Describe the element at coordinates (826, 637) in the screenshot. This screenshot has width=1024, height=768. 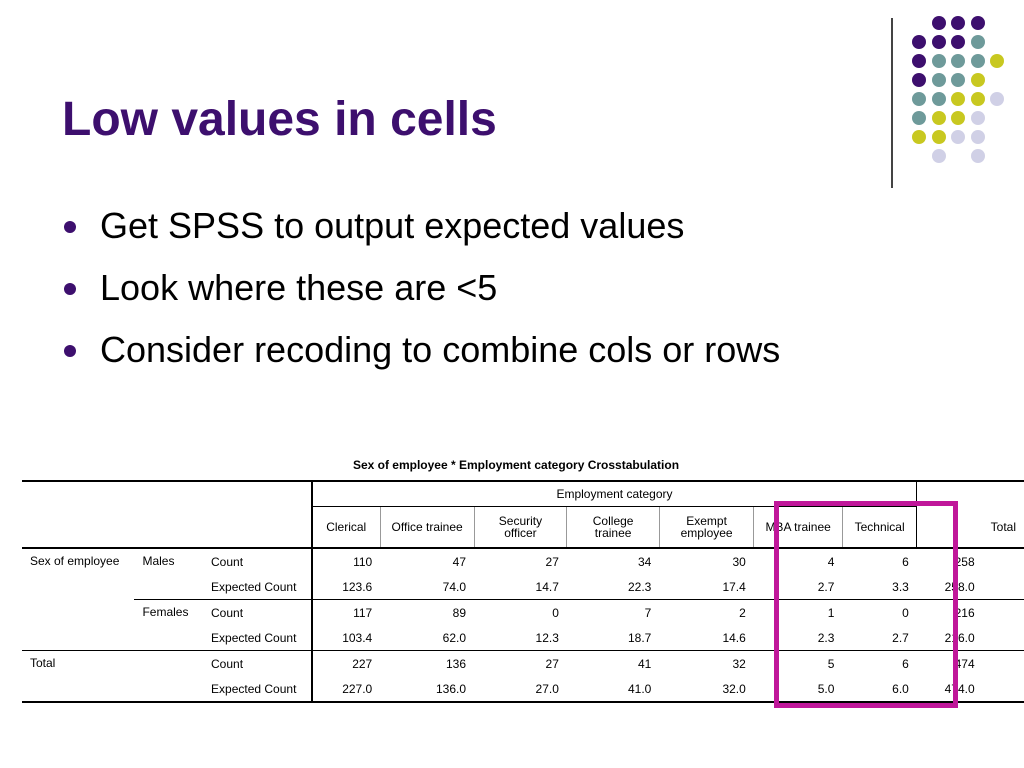
I see `cell: 2.3` at that location.